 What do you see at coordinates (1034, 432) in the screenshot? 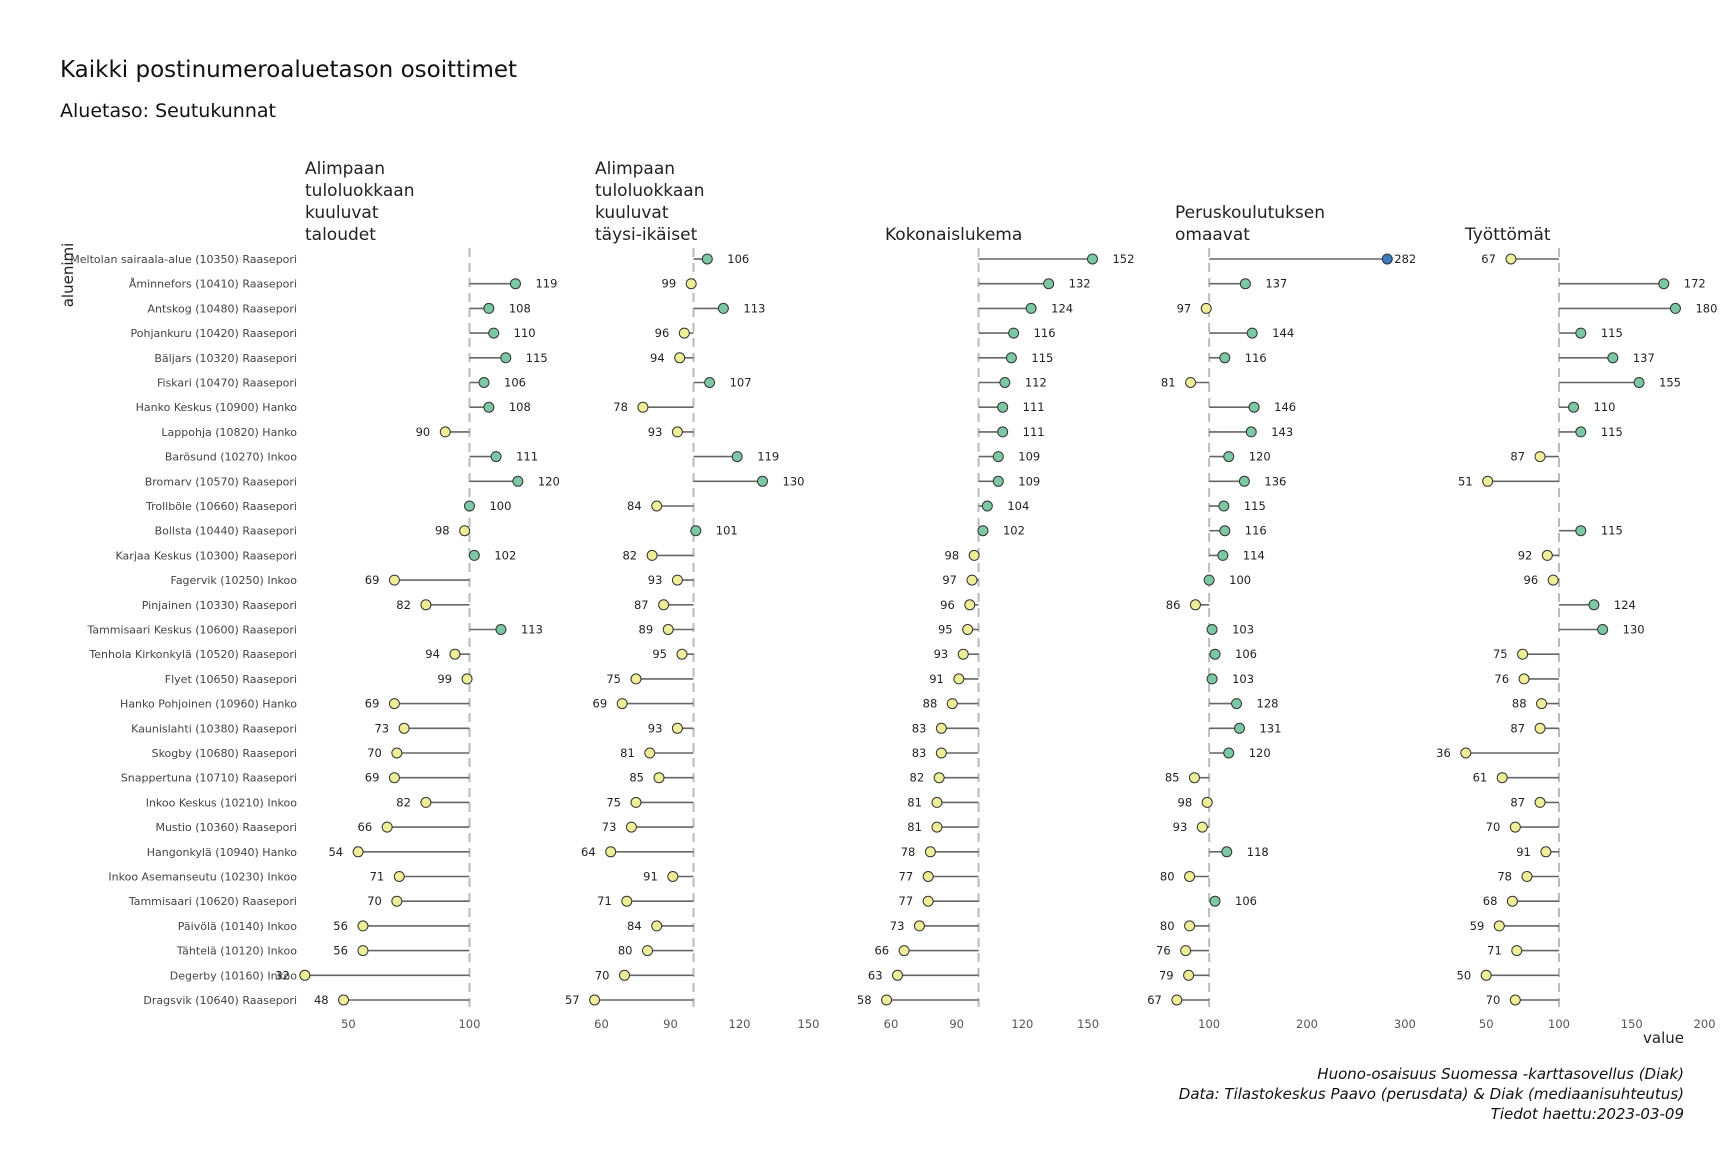
I see `value-label: 111` at bounding box center [1034, 432].